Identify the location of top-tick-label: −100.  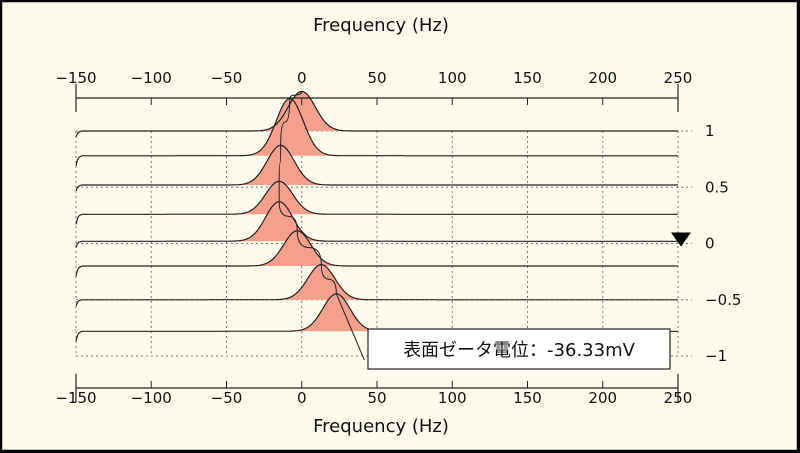
(151, 78).